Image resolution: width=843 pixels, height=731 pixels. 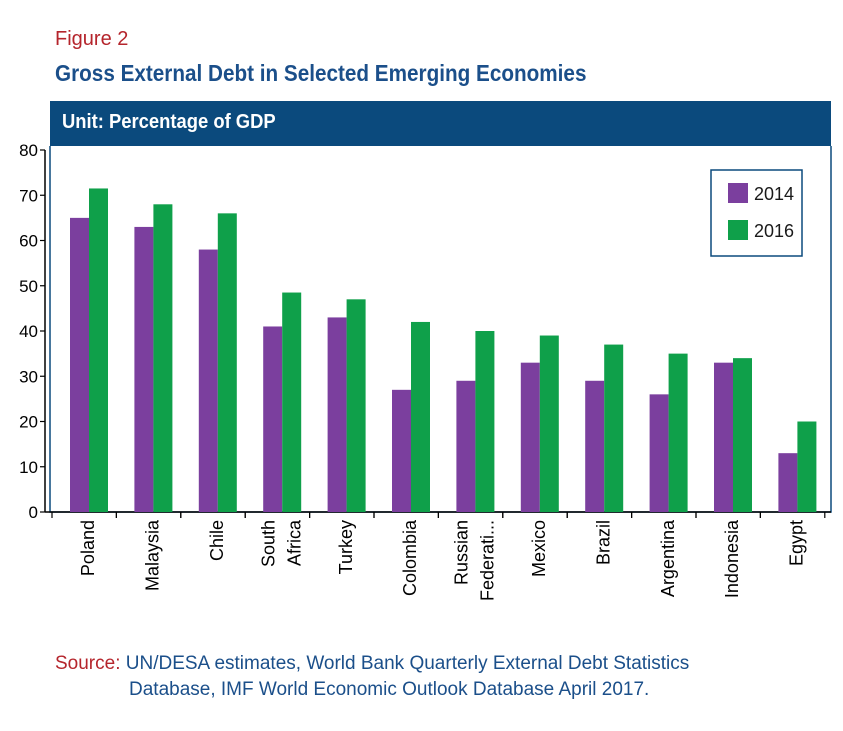 I want to click on y-tick-label: 80, so click(x=28, y=150).